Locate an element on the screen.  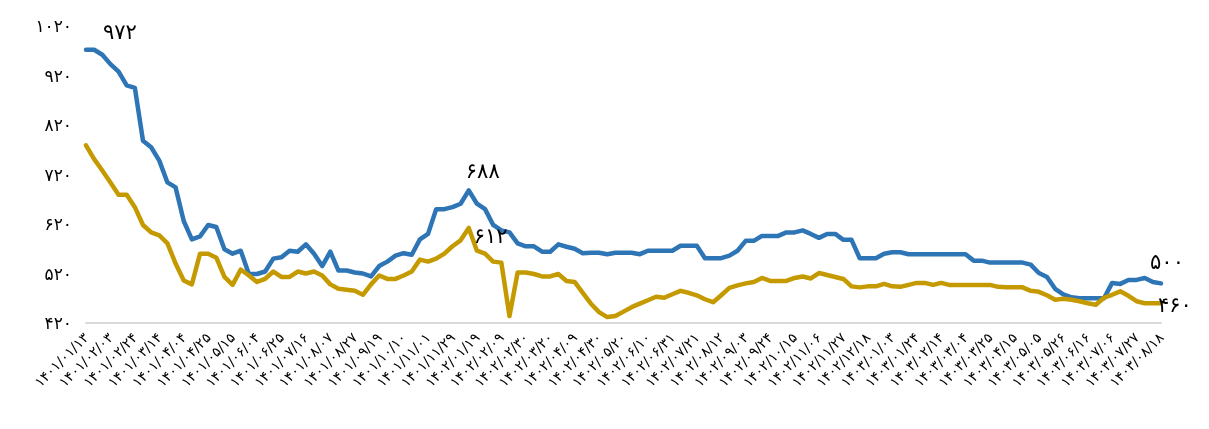
y-tick-label: ۹۲۰ is located at coordinates (58, 75).